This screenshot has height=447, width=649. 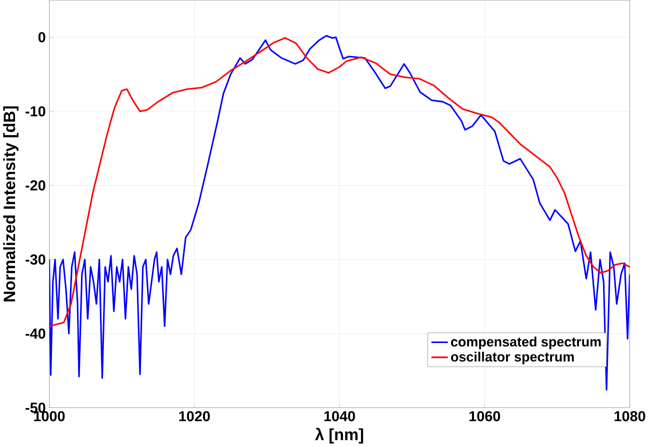 What do you see at coordinates (49, 416) in the screenshot?
I see `x-tick-label: 1000` at bounding box center [49, 416].